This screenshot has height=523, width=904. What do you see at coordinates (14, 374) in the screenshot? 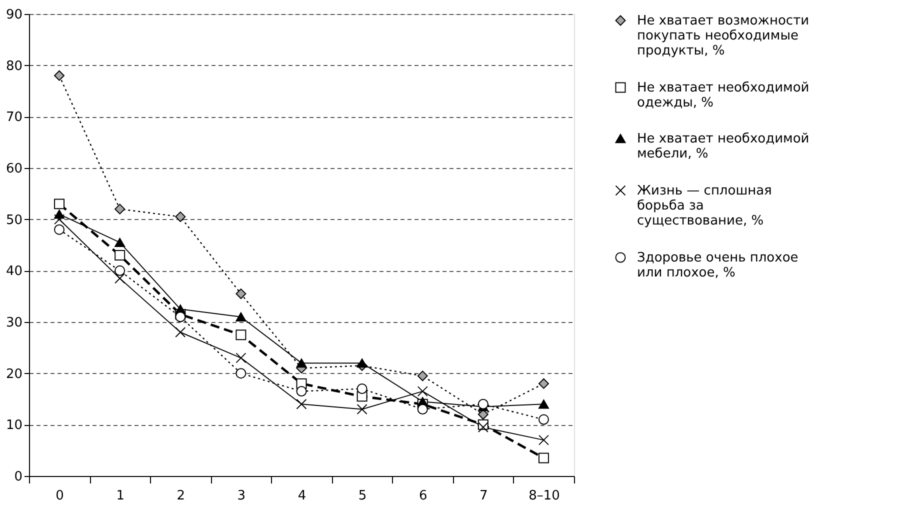
I see `y-tick-label: 20` at bounding box center [14, 374].